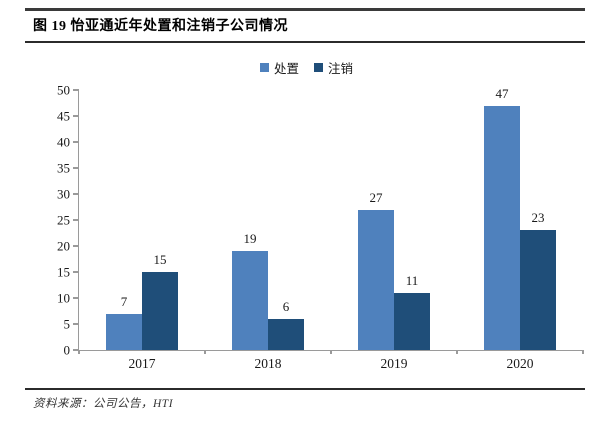  Describe the element at coordinates (67, 324) in the screenshot. I see `y-axis-tick-label: 5` at that location.